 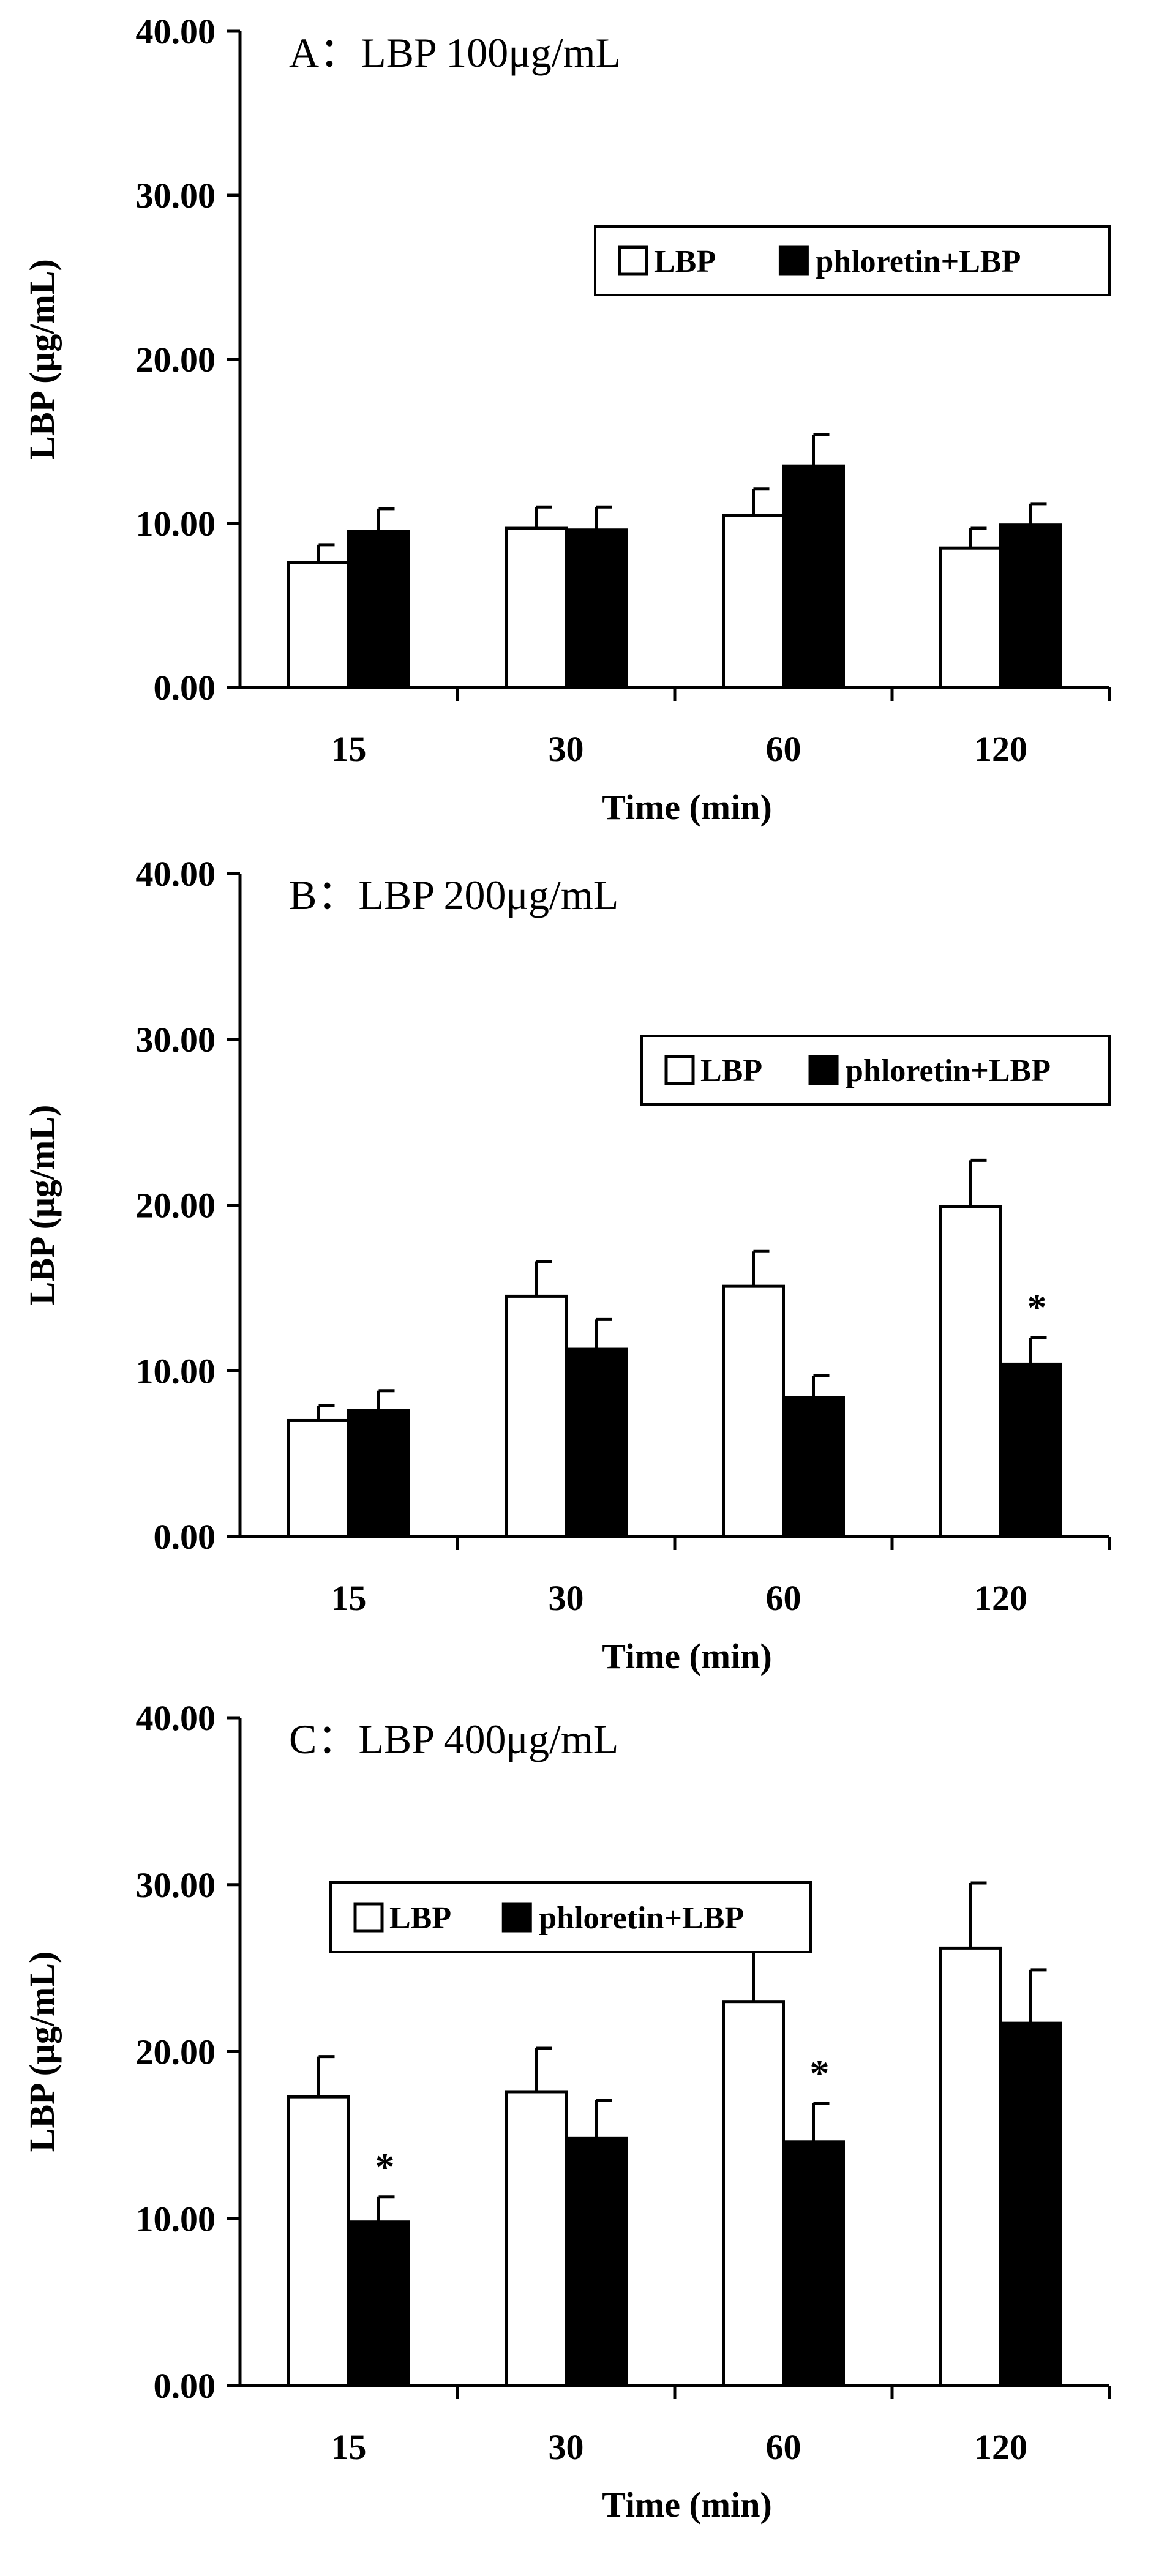 What do you see at coordinates (454, 1739) in the screenshot?
I see `chart-title: C：LBP 400μg/mL` at bounding box center [454, 1739].